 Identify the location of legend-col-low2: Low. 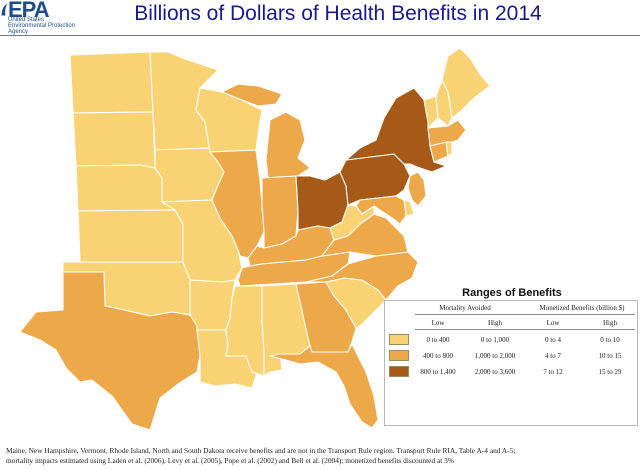
(553, 323).